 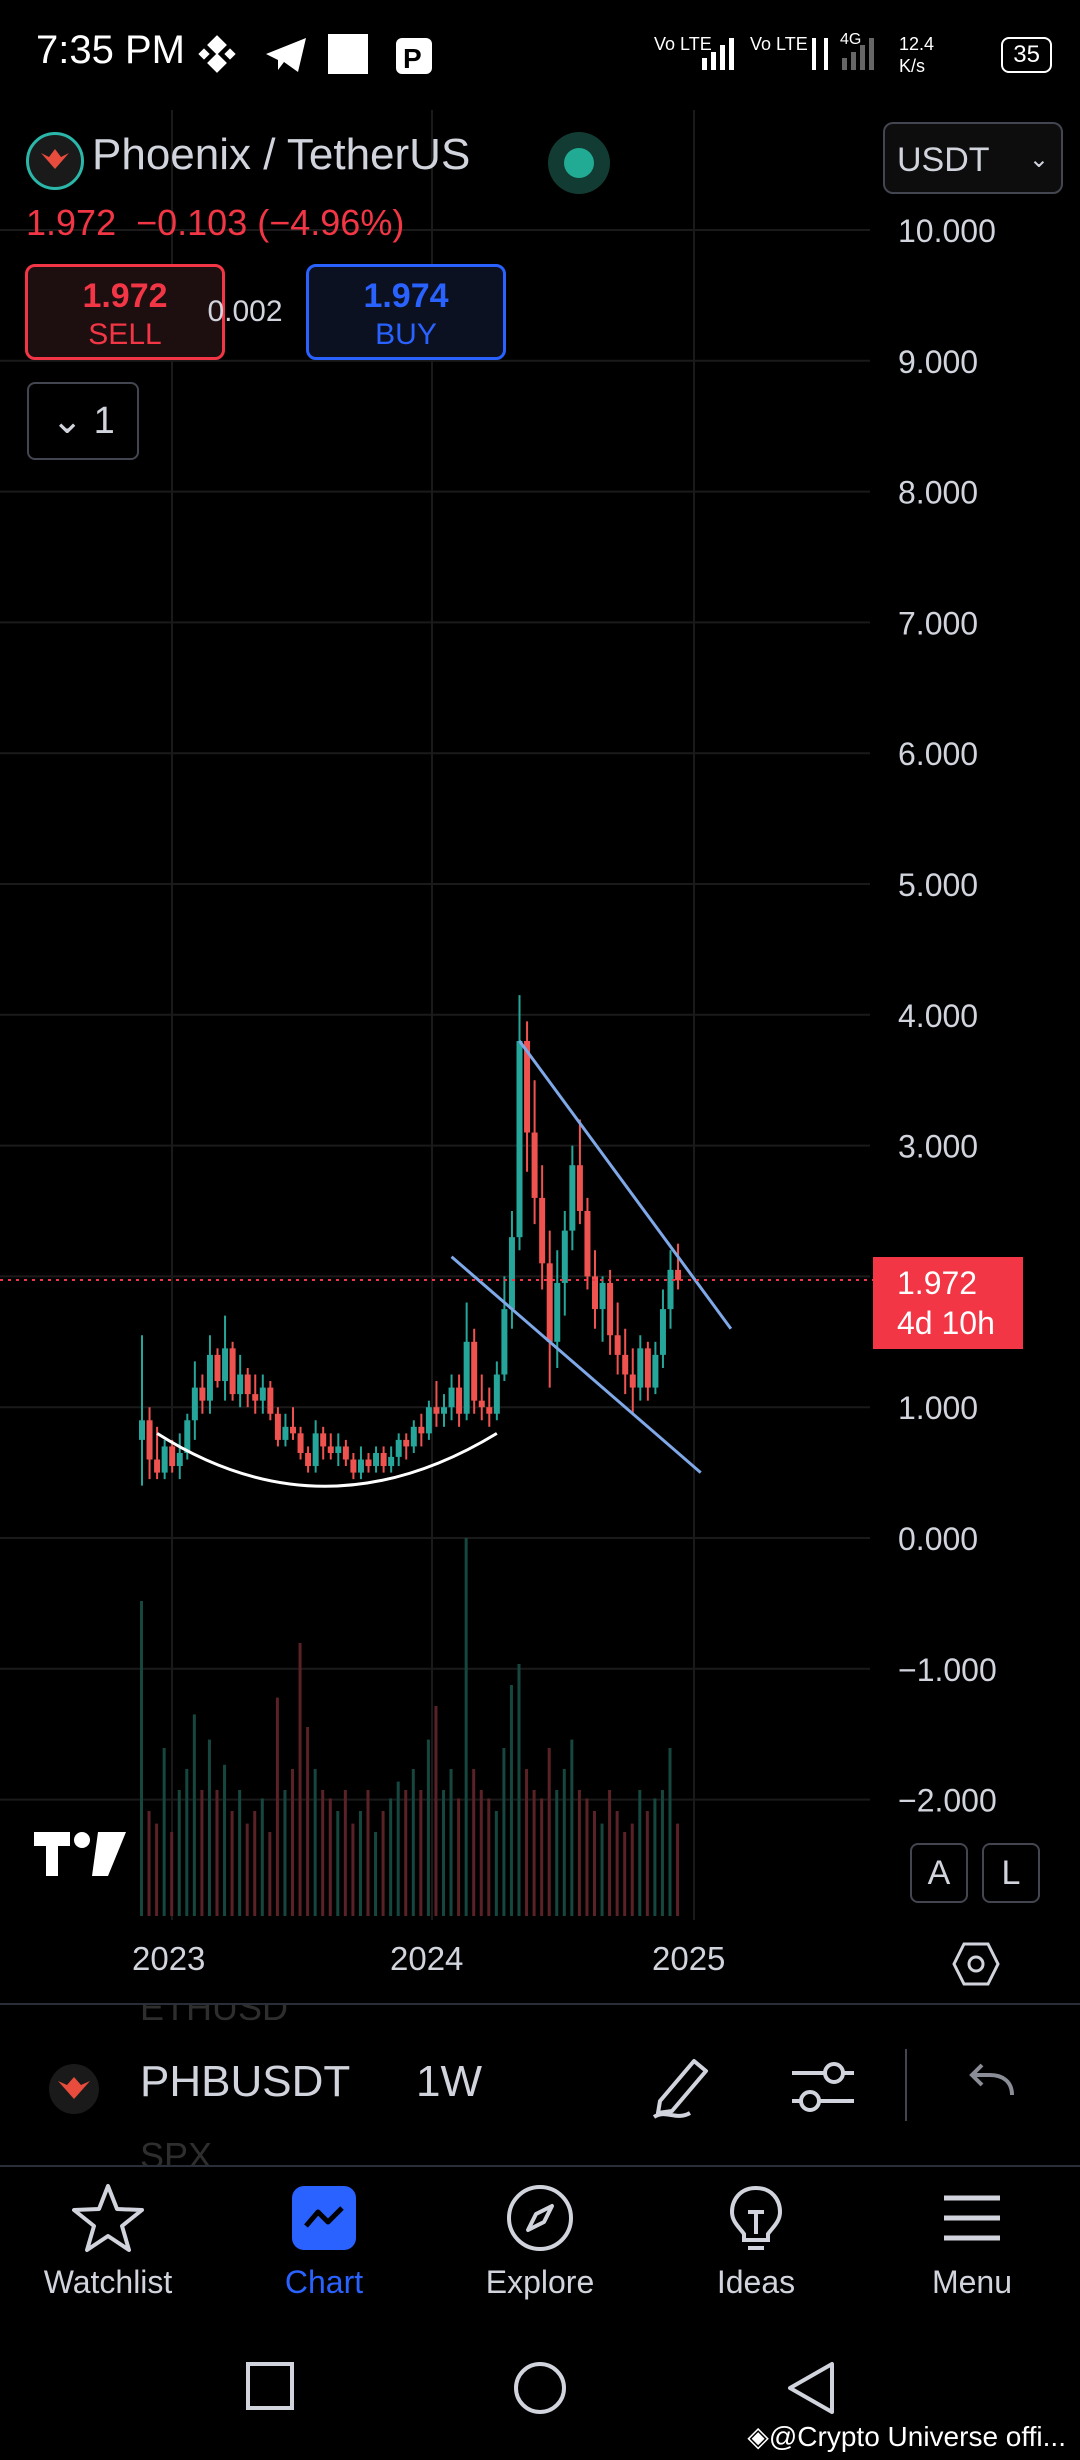 What do you see at coordinates (449, 2081) in the screenshot?
I see `interval-button: 1W` at bounding box center [449, 2081].